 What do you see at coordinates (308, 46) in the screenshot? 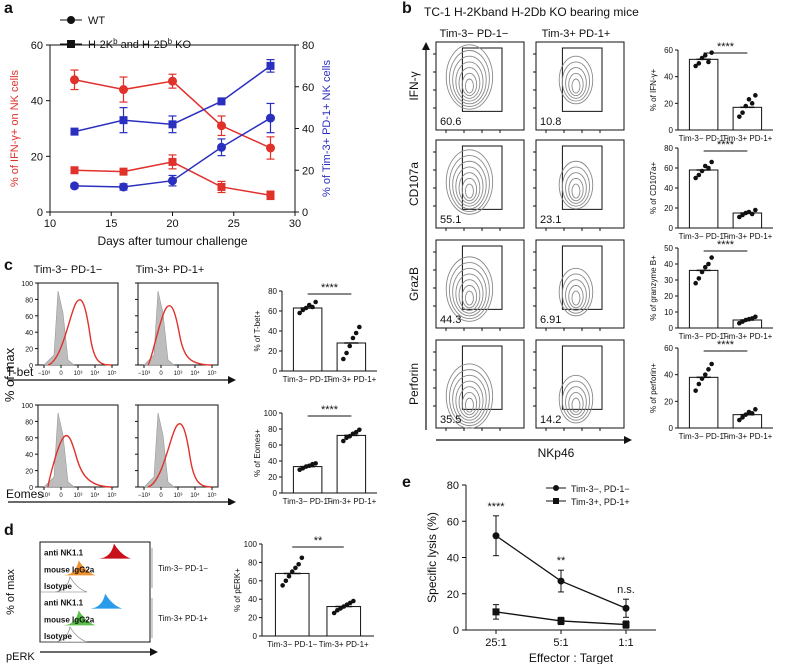
I see `y-right-tick-label: 80` at bounding box center [308, 46].